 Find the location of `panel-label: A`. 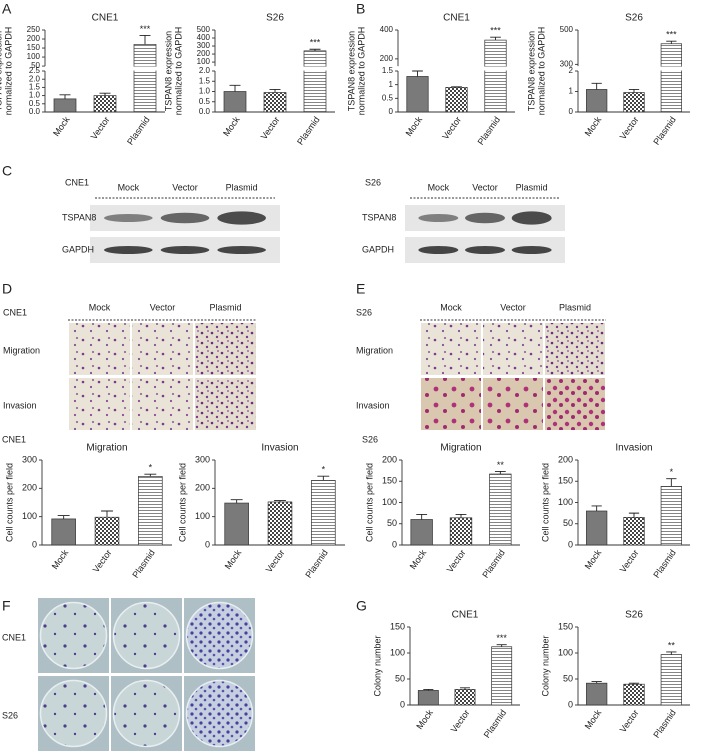

panel-label: A is located at coordinates (7, 9).